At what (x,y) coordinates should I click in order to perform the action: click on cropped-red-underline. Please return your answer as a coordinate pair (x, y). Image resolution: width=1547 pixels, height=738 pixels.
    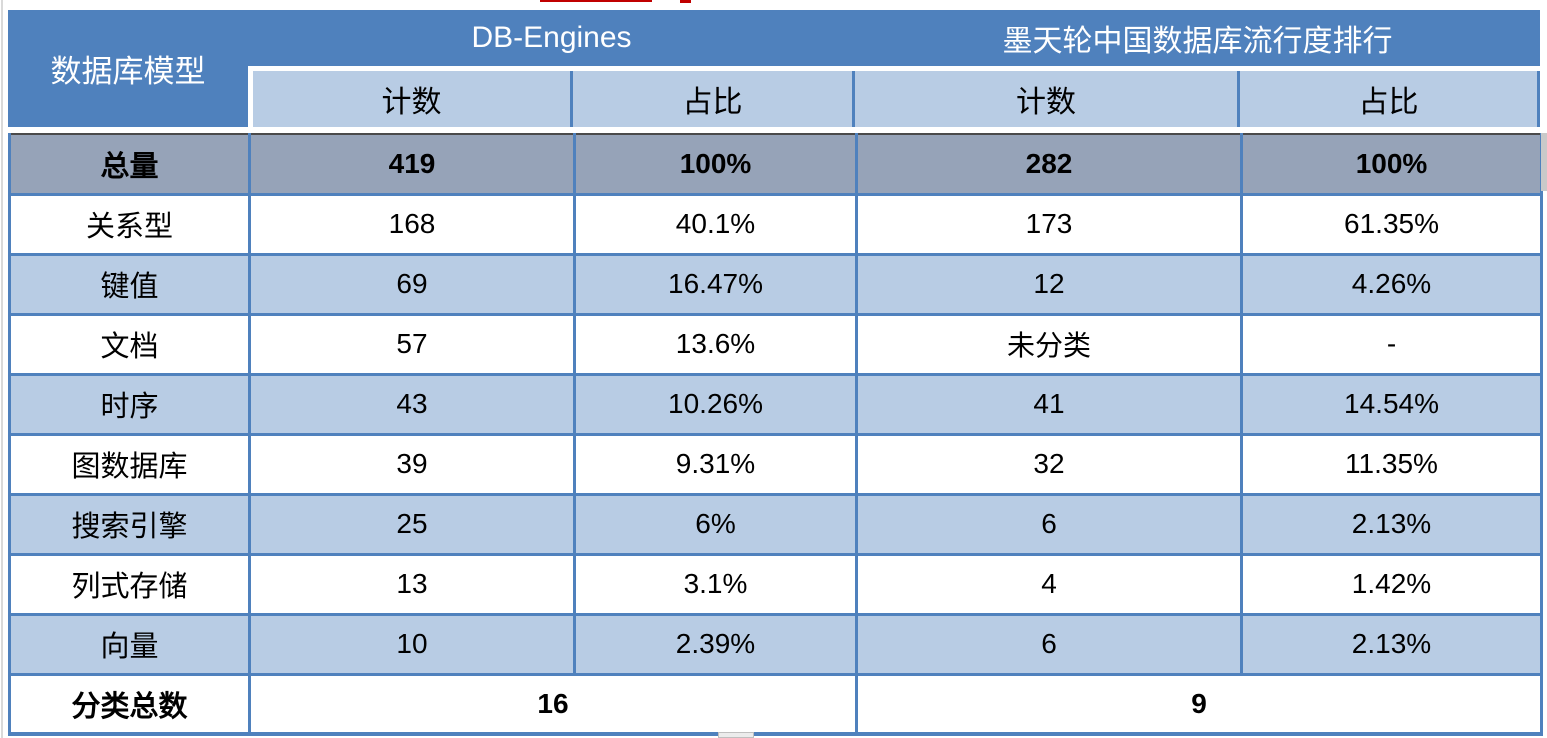
    Looking at the image, I should click on (596, 1).